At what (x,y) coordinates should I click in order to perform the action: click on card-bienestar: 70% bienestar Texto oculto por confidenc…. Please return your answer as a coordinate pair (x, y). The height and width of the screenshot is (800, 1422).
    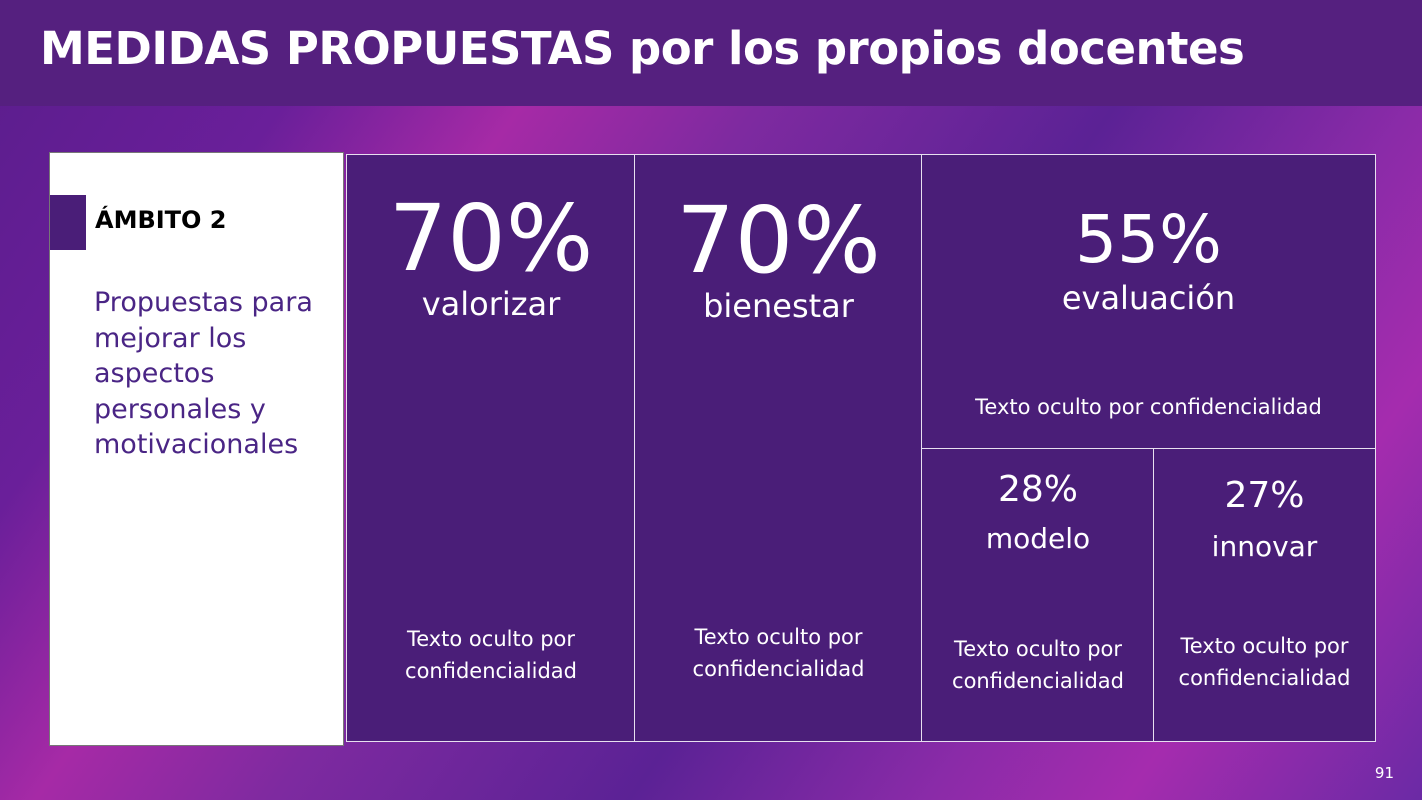
    Looking at the image, I should click on (778, 448).